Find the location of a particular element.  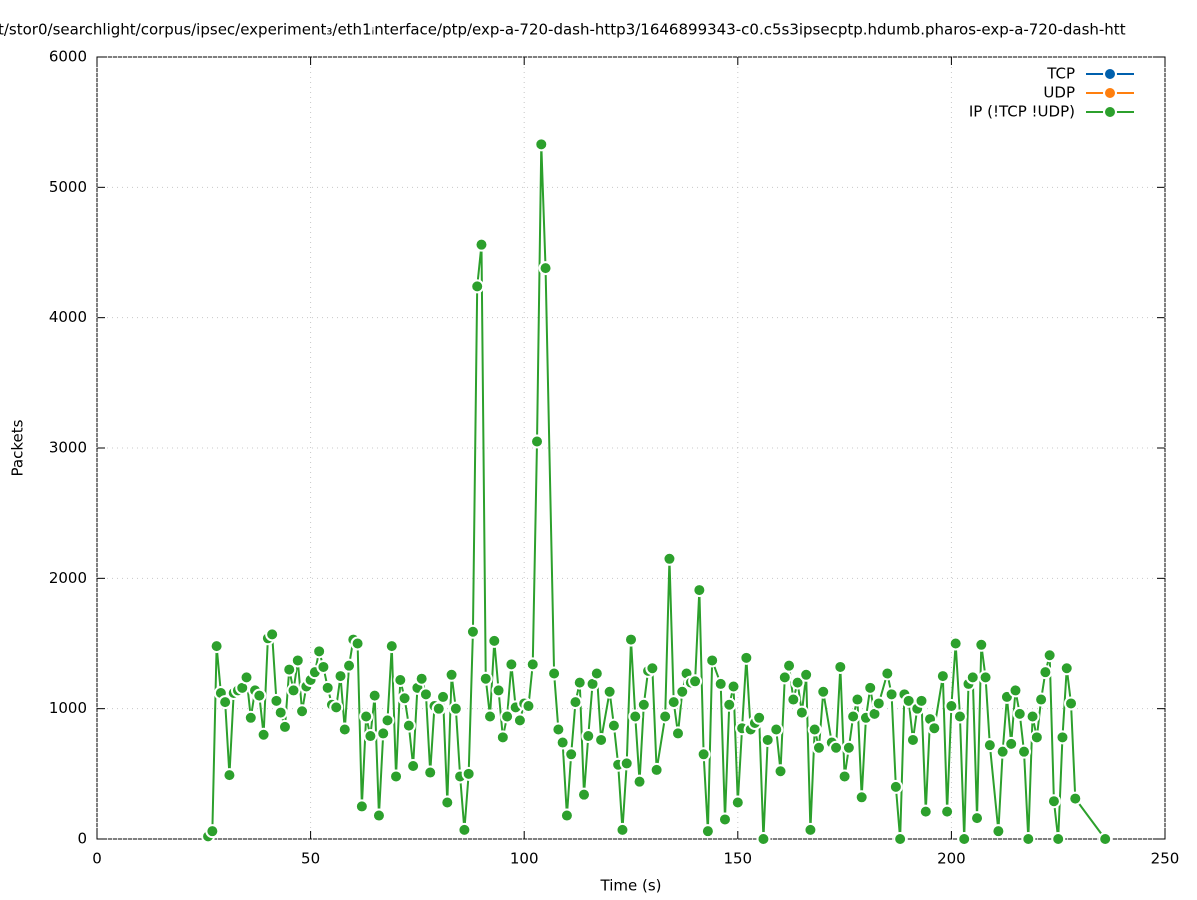

legend-label: IP (!TCP !UDP) is located at coordinates (1022, 112).